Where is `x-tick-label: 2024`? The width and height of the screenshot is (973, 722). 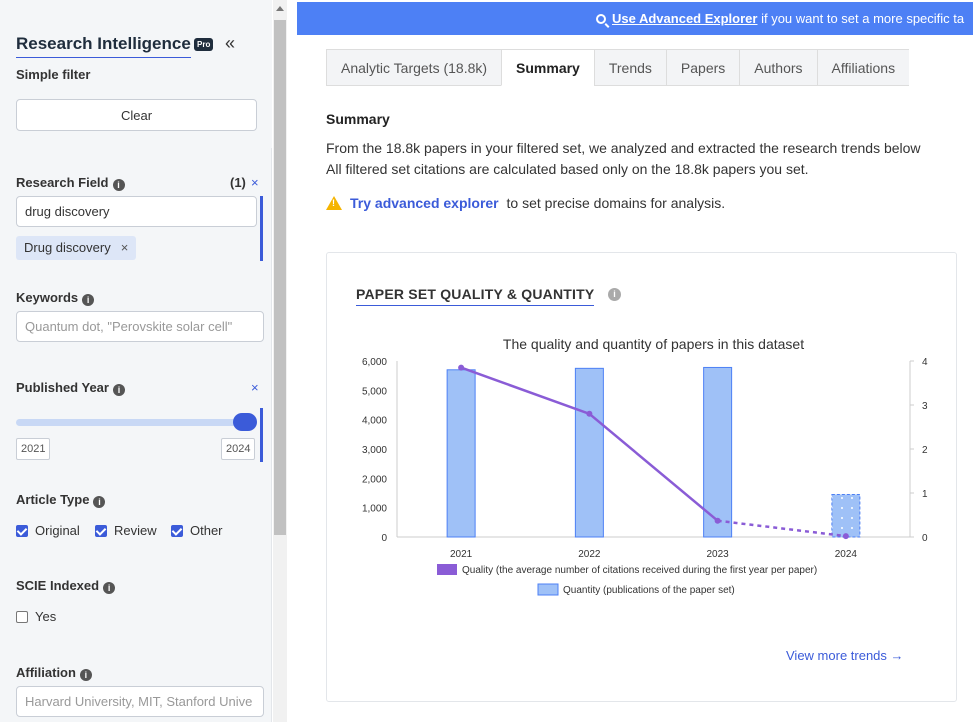 x-tick-label: 2024 is located at coordinates (846, 554).